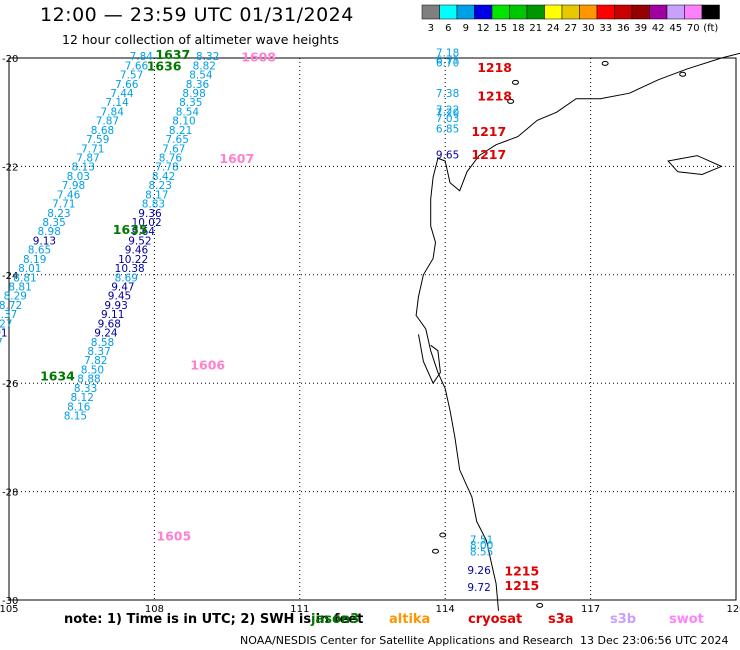 The width and height of the screenshot is (740, 650). Describe the element at coordinates (172, 54) in the screenshot. I see `pass-number-label: 1637` at that location.